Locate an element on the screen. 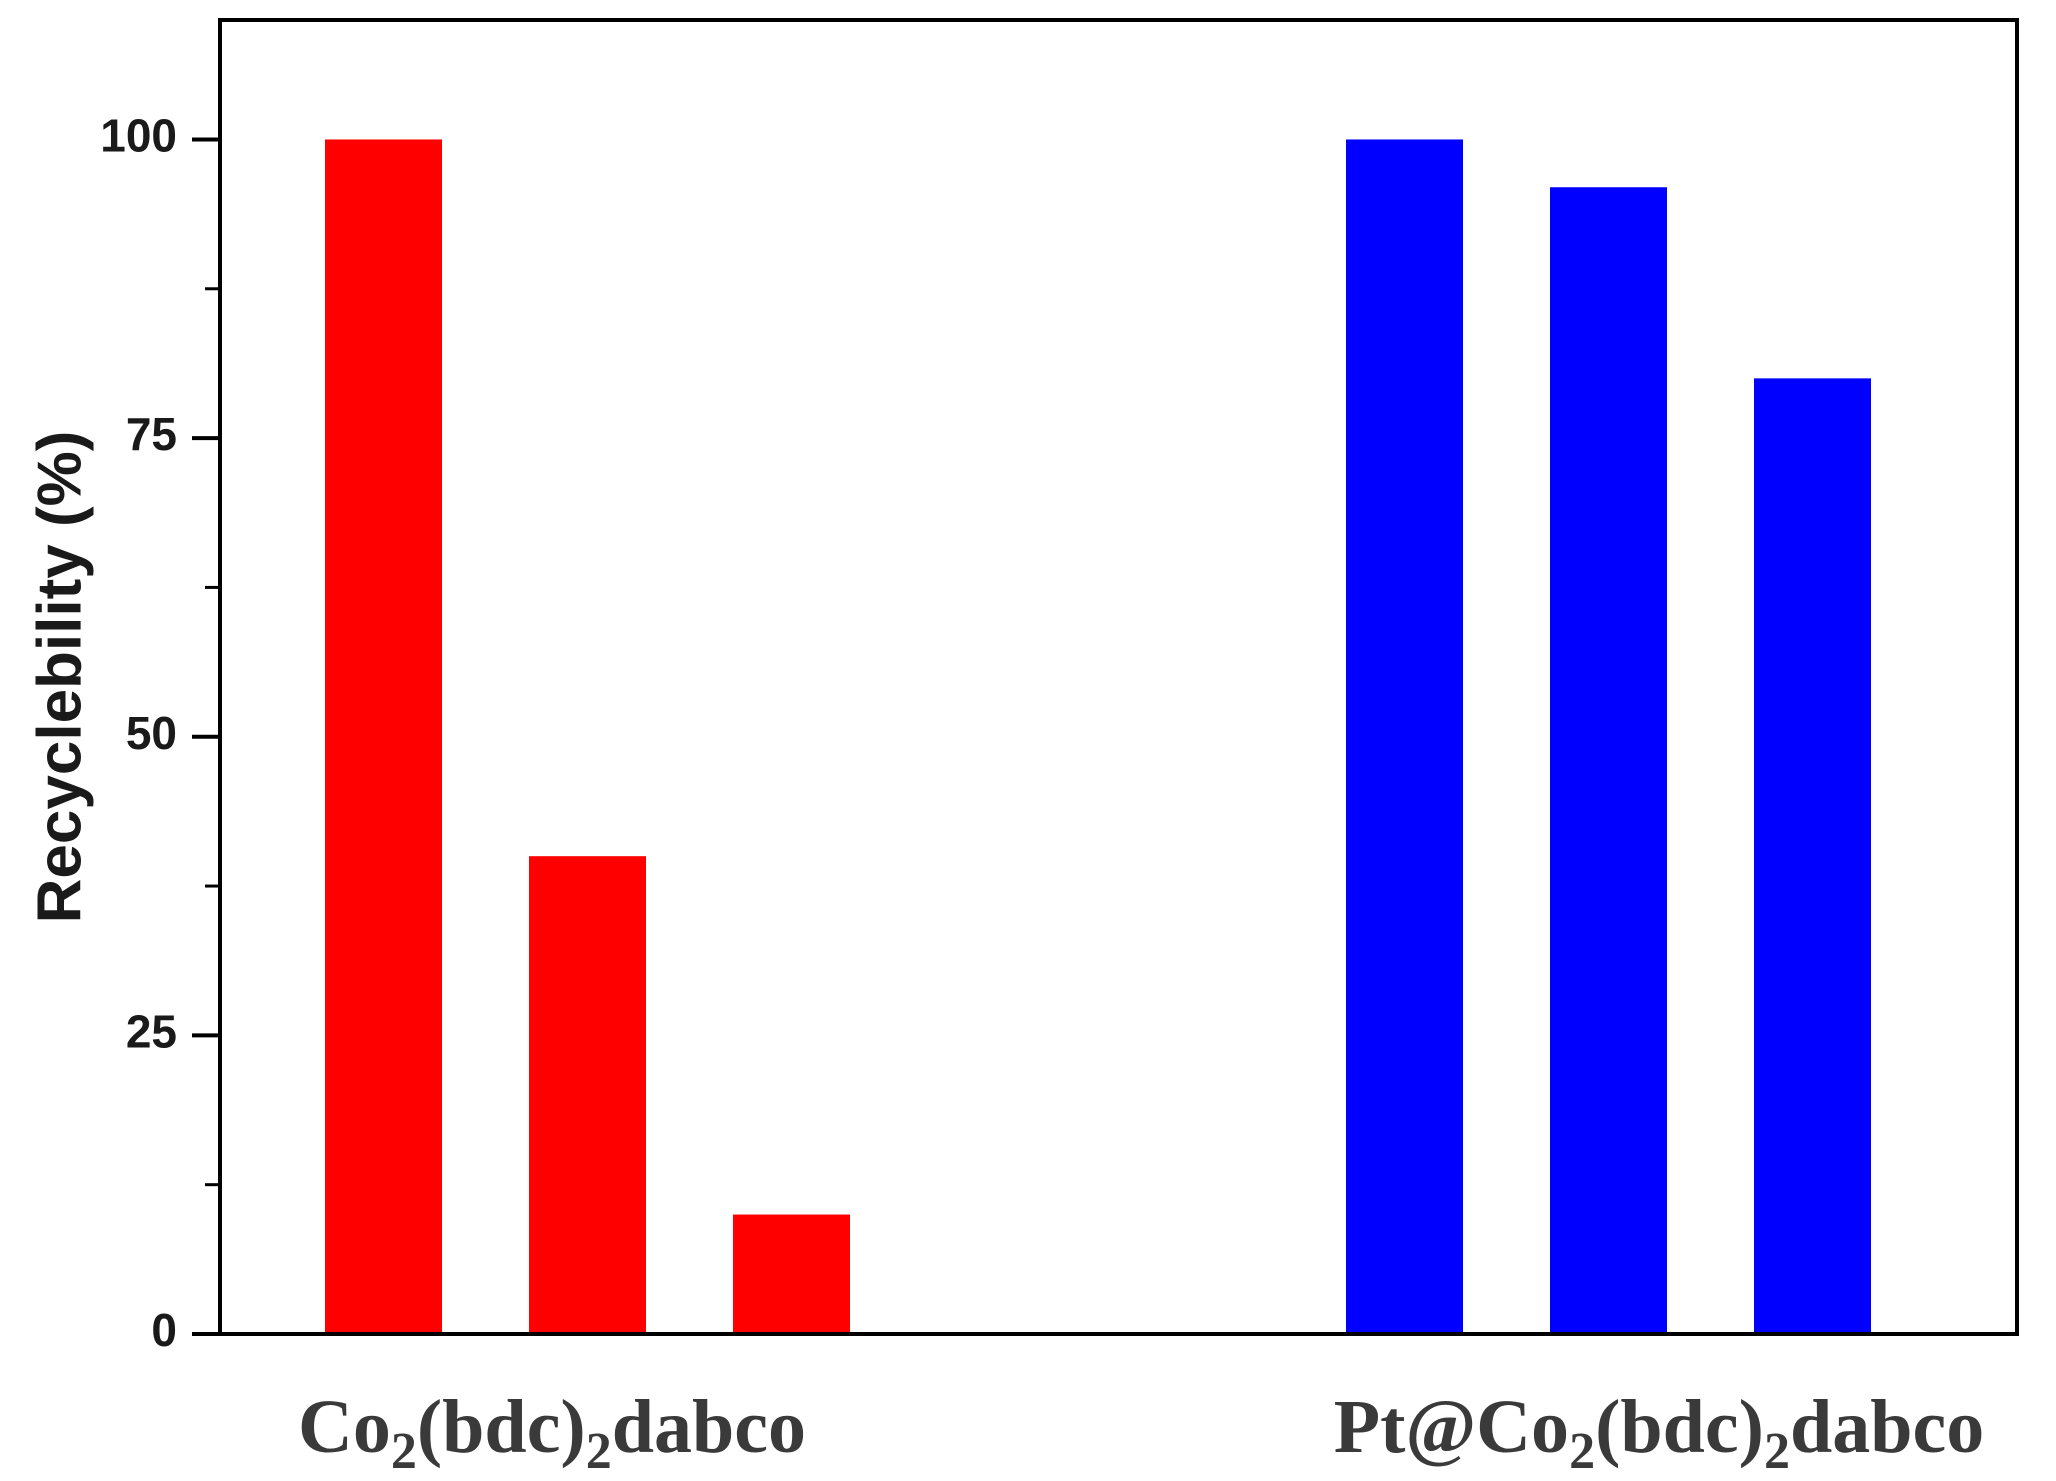 Image resolution: width=2056 pixels, height=1481 pixels. y-tick-label-100: 100 is located at coordinates (138, 136).